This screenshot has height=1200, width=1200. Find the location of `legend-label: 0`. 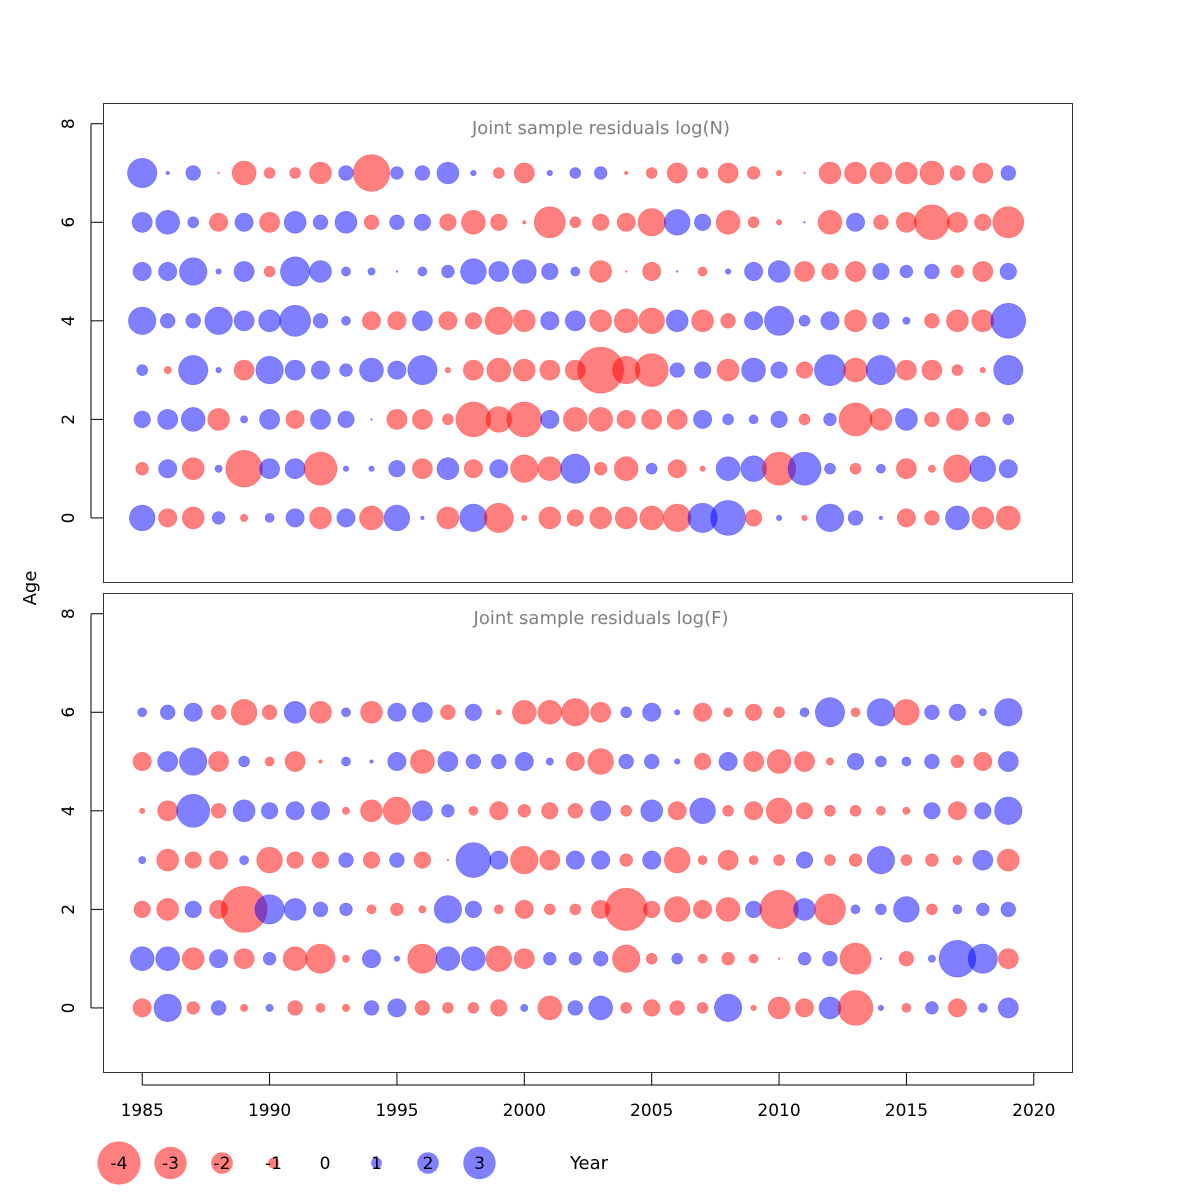

legend-label: 0 is located at coordinates (325, 1164).